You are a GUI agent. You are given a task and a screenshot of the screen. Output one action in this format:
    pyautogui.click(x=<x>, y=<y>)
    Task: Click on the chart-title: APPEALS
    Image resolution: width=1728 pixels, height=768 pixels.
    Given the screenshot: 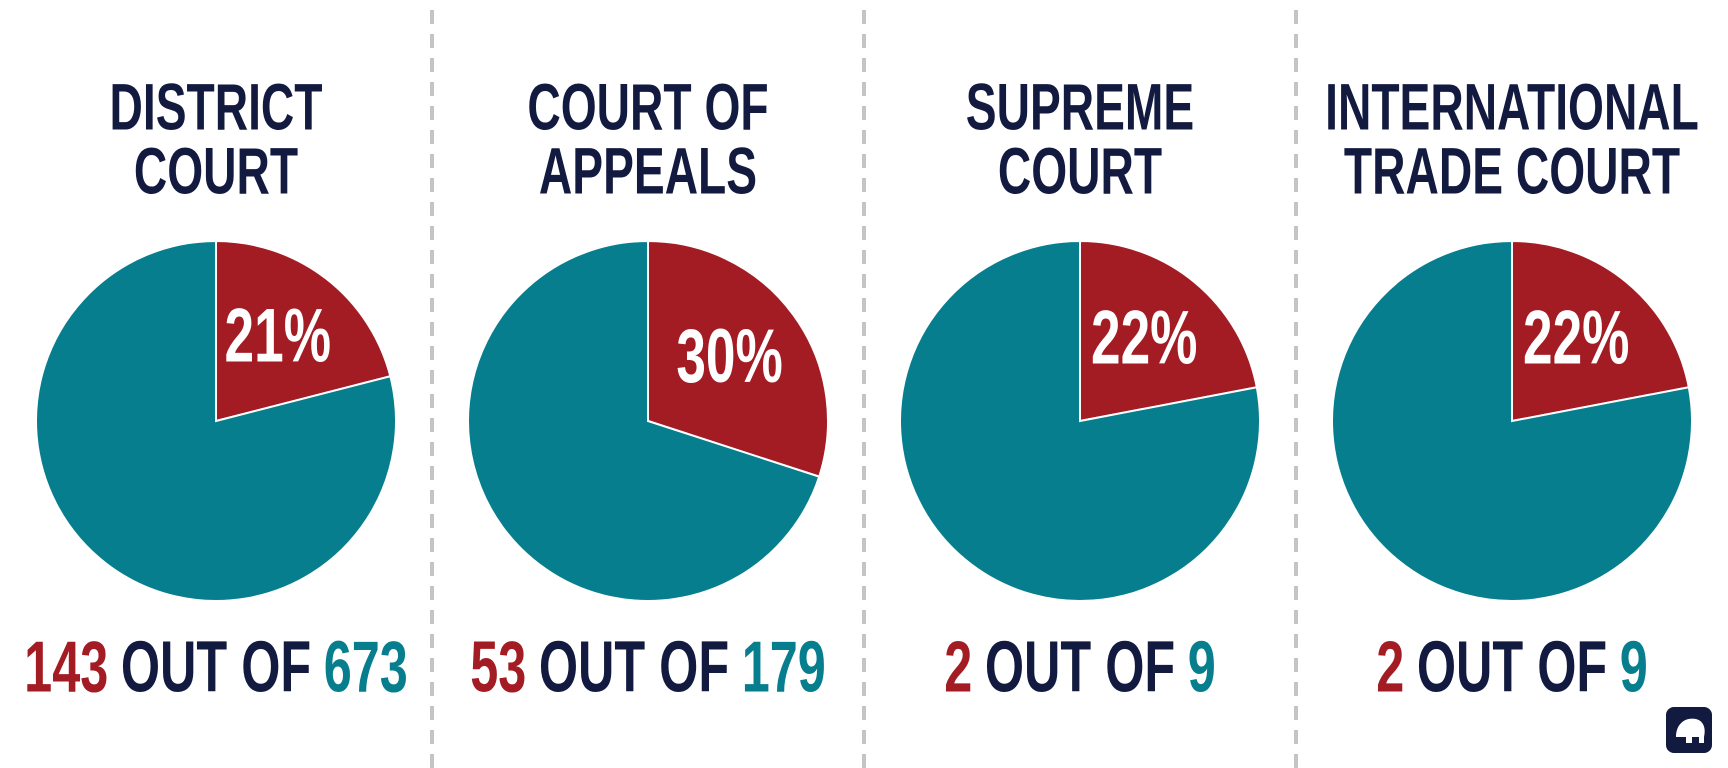 What is the action you would take?
    pyautogui.click(x=648, y=171)
    